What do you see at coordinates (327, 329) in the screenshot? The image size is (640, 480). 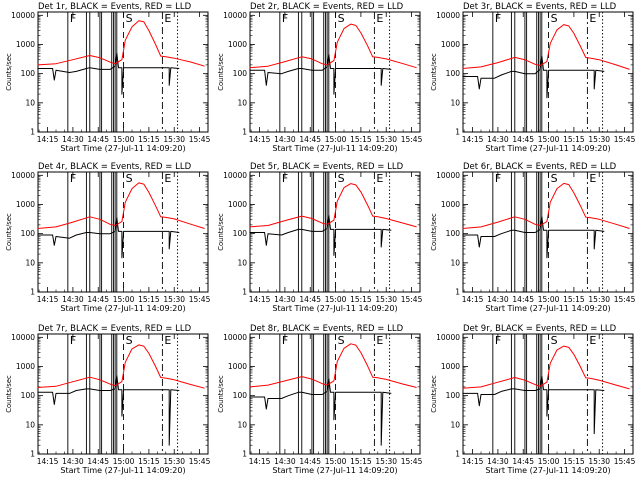 I see `chart-title: Det 8r, BLACK = Events, RED = LLD` at bounding box center [327, 329].